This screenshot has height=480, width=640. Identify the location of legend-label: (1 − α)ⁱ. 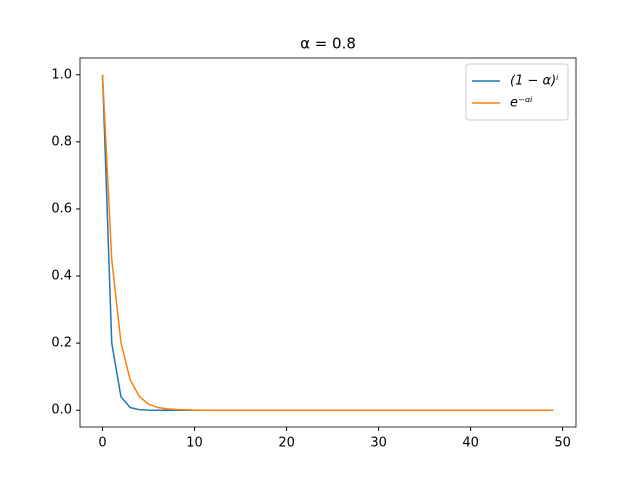
(534, 81).